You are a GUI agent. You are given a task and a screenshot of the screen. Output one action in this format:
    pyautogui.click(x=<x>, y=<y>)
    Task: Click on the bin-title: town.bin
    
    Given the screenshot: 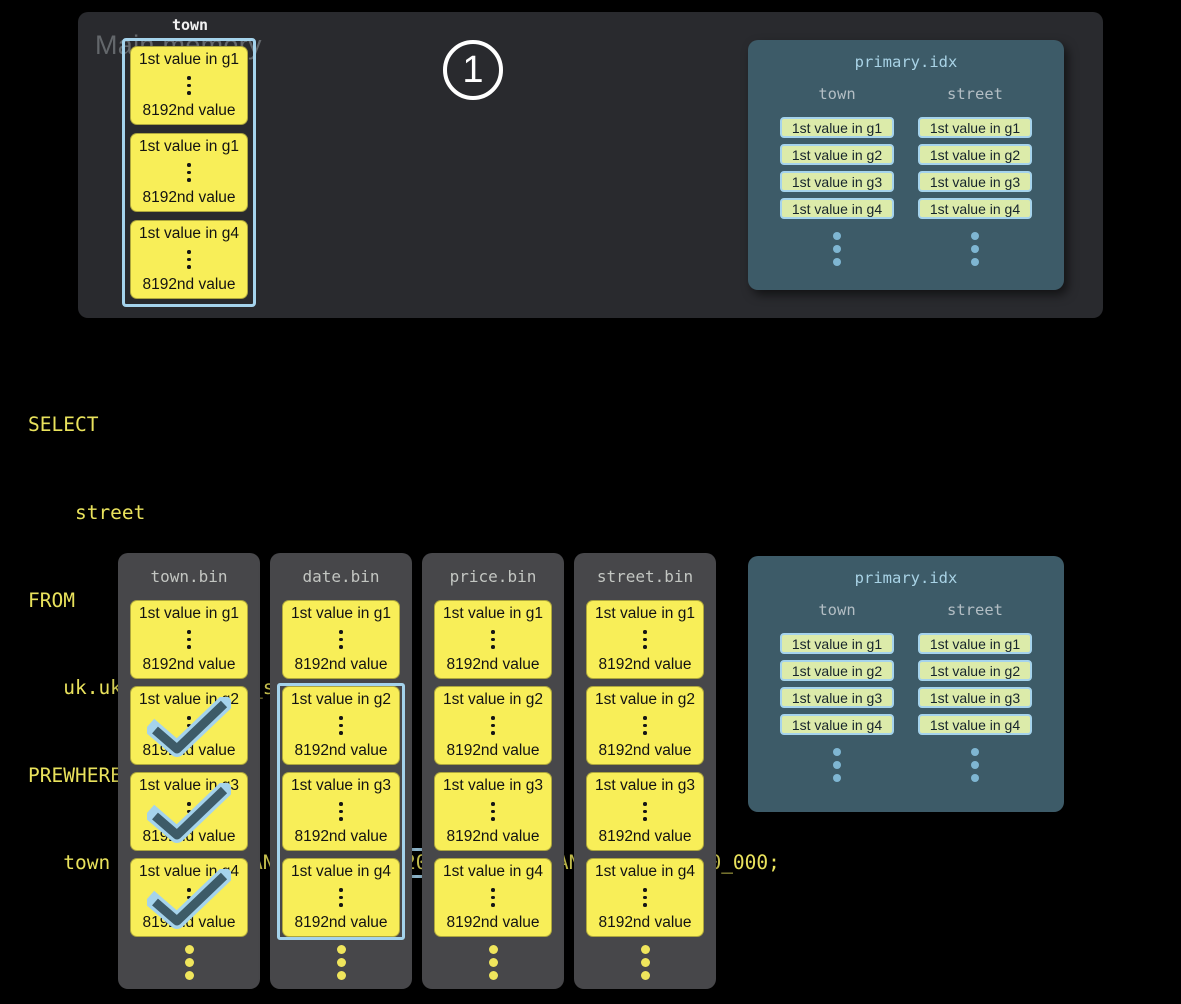 What is the action you would take?
    pyautogui.click(x=189, y=576)
    